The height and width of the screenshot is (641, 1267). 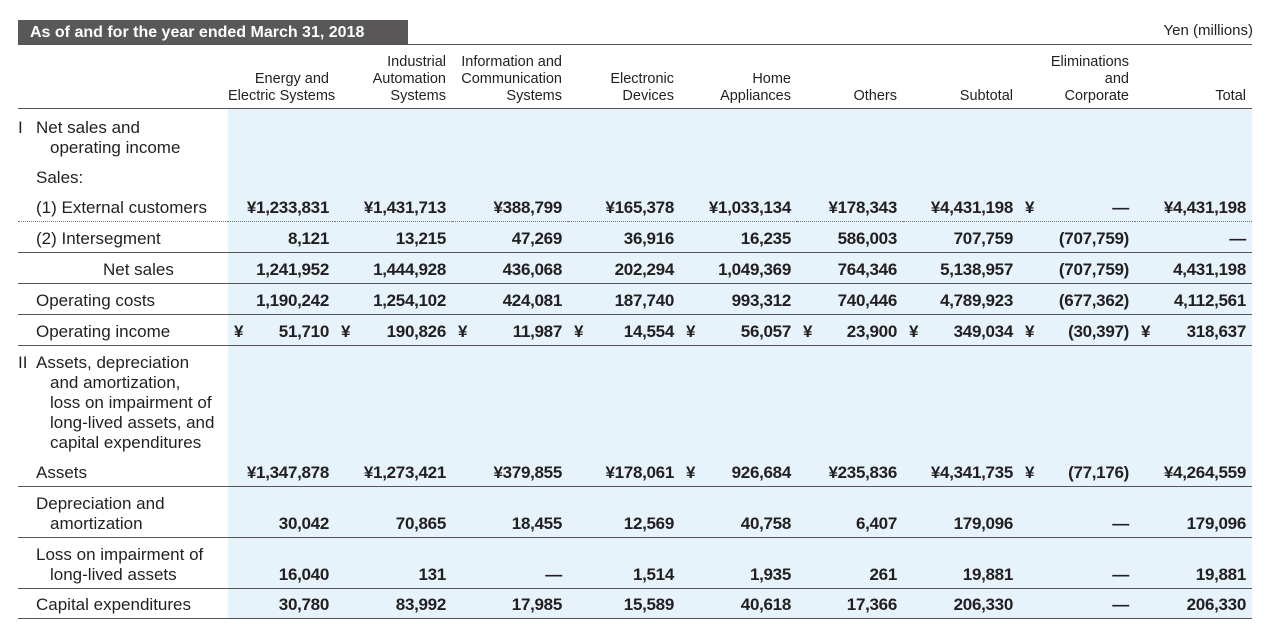 What do you see at coordinates (113, 362) in the screenshot?
I see `label-line: Assets, depreciation` at bounding box center [113, 362].